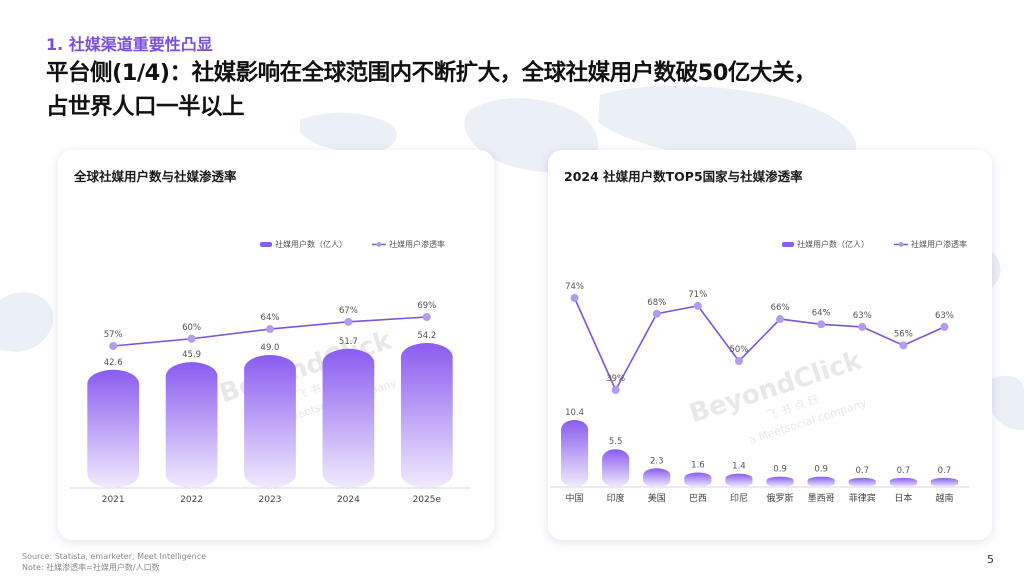 The width and height of the screenshot is (1024, 576). What do you see at coordinates (191, 355) in the screenshot?
I see `bar-value-label: 45.9` at bounding box center [191, 355].